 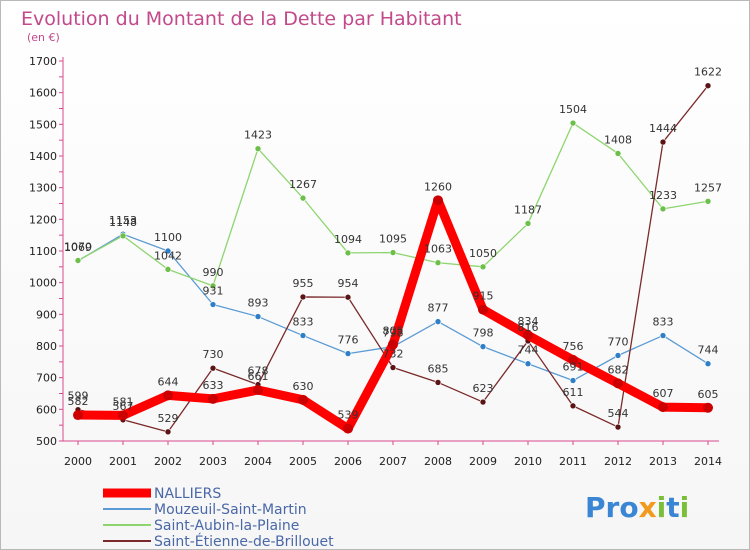 What do you see at coordinates (168, 237) in the screenshot?
I see `data-label: 1100` at bounding box center [168, 237].